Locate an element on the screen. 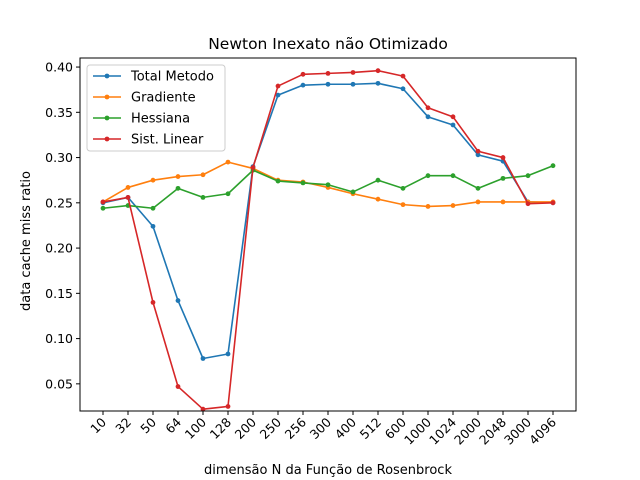 The height and width of the screenshot is (480, 640). x-tick-label: 400 is located at coordinates (346, 428).